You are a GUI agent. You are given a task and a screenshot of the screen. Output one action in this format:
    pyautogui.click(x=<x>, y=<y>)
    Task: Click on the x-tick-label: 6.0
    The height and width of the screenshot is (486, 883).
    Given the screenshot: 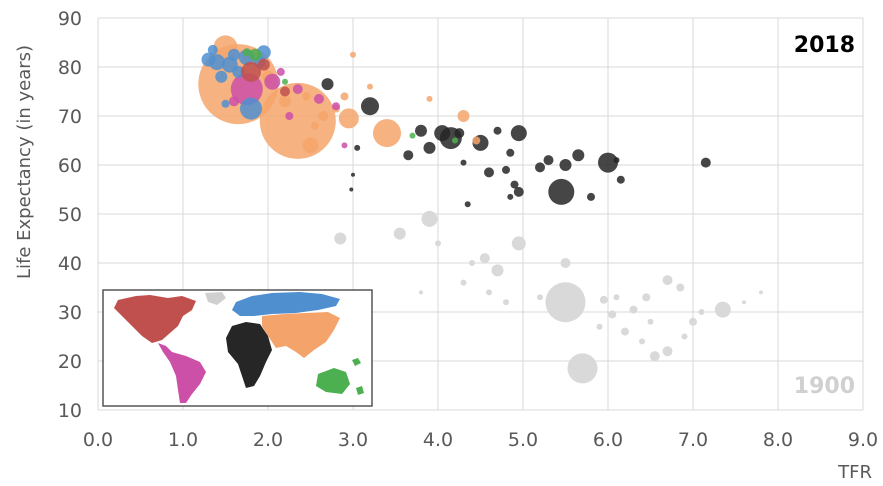 What is the action you would take?
    pyautogui.click(x=608, y=440)
    